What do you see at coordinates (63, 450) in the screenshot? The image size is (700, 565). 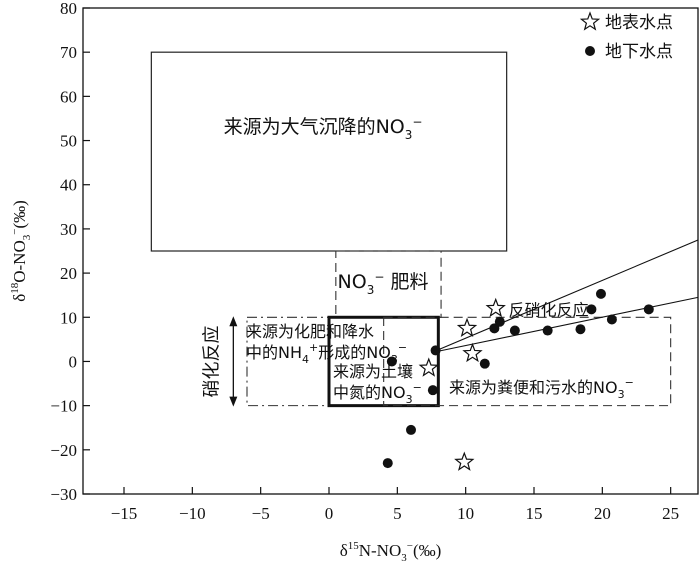 I see `y-tick-label: −20` at bounding box center [63, 450].